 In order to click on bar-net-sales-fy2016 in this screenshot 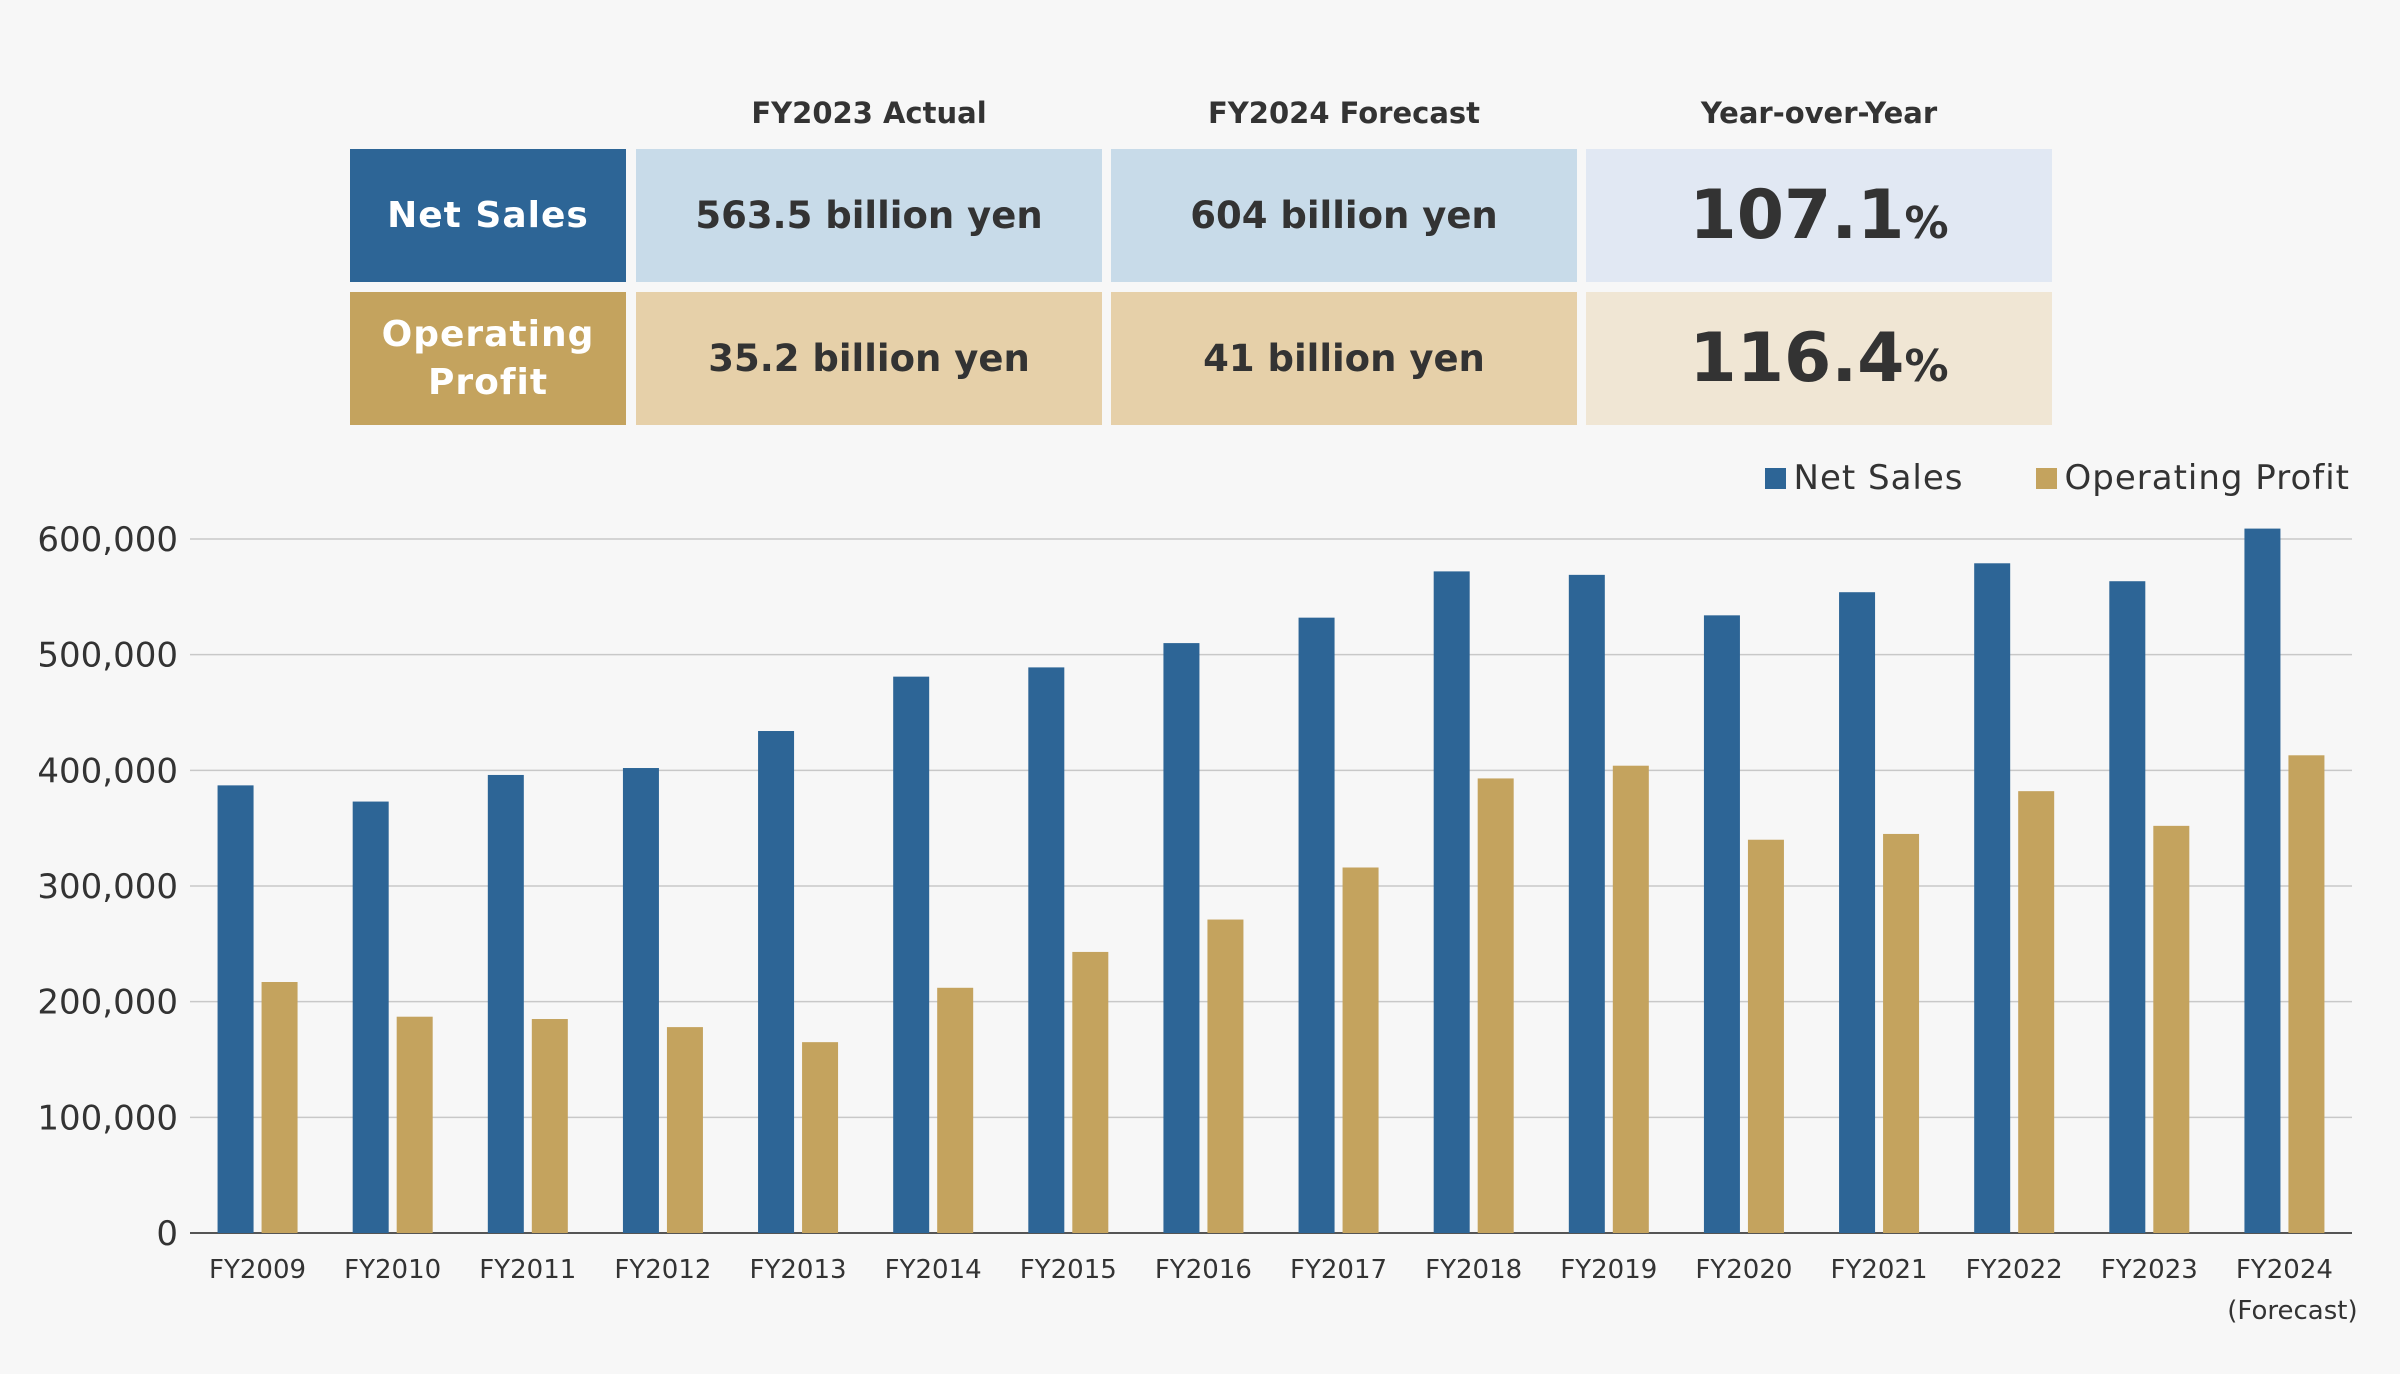, I will do `click(1181, 938)`.